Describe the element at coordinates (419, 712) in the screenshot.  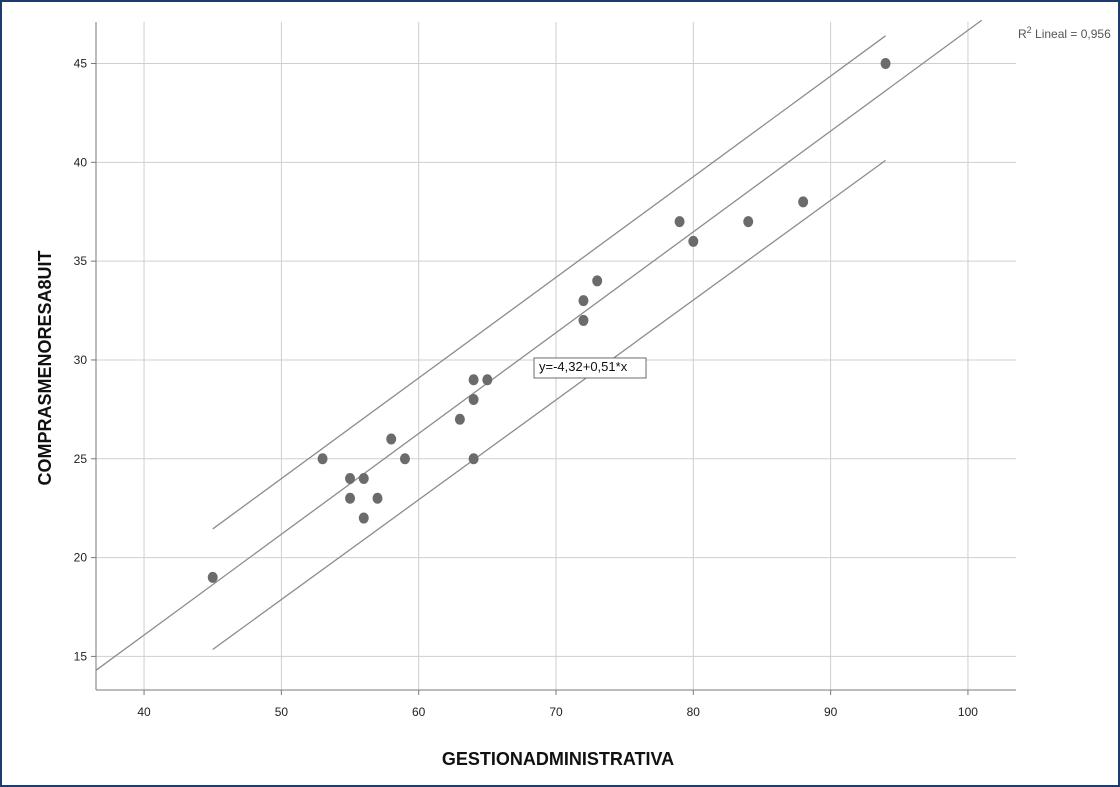
I see `x-tick-label: 60` at that location.